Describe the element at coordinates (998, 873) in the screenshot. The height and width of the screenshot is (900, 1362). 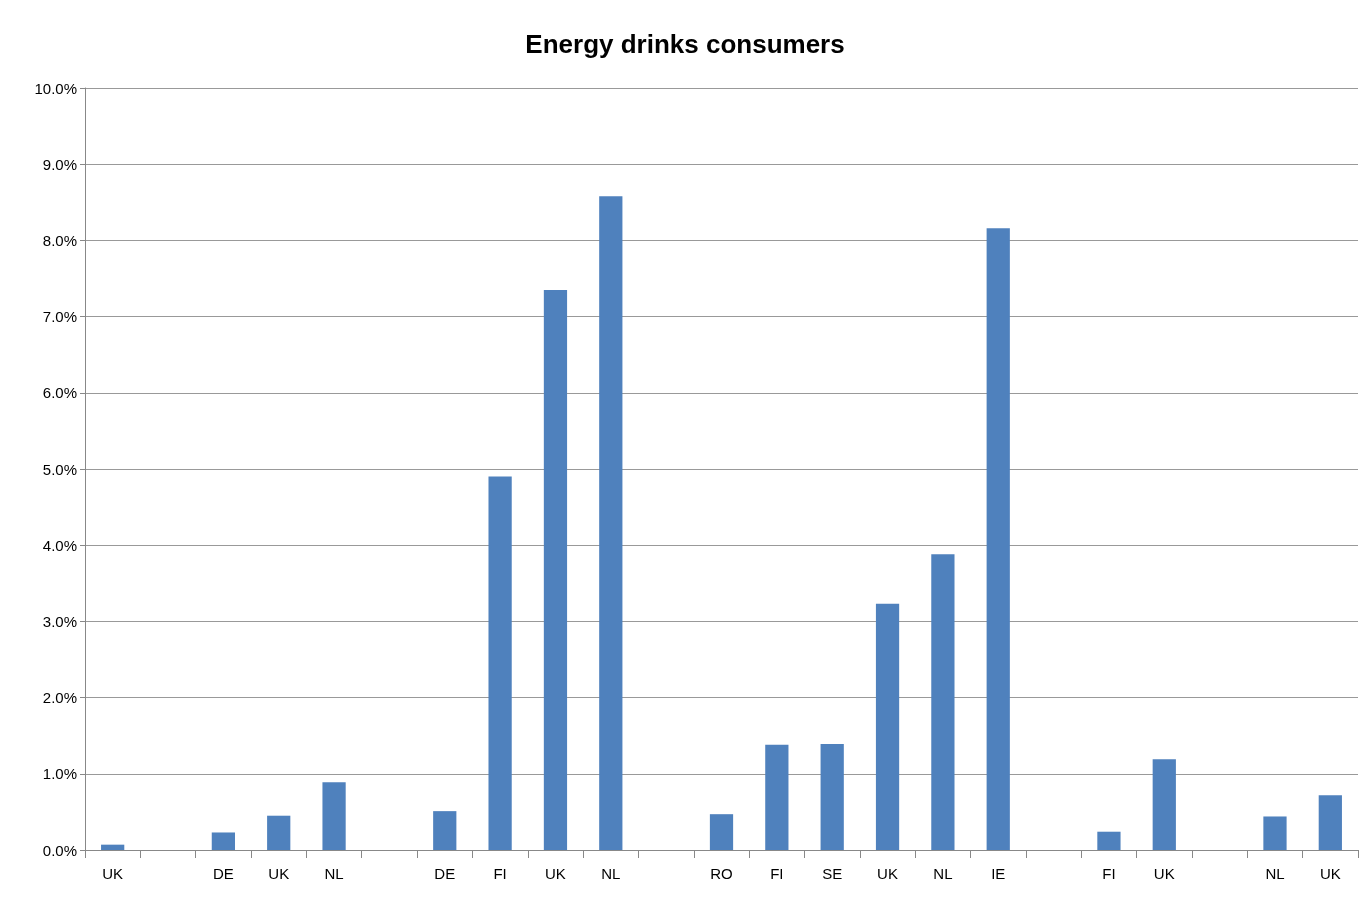
I see `x-tick-label: IE` at that location.